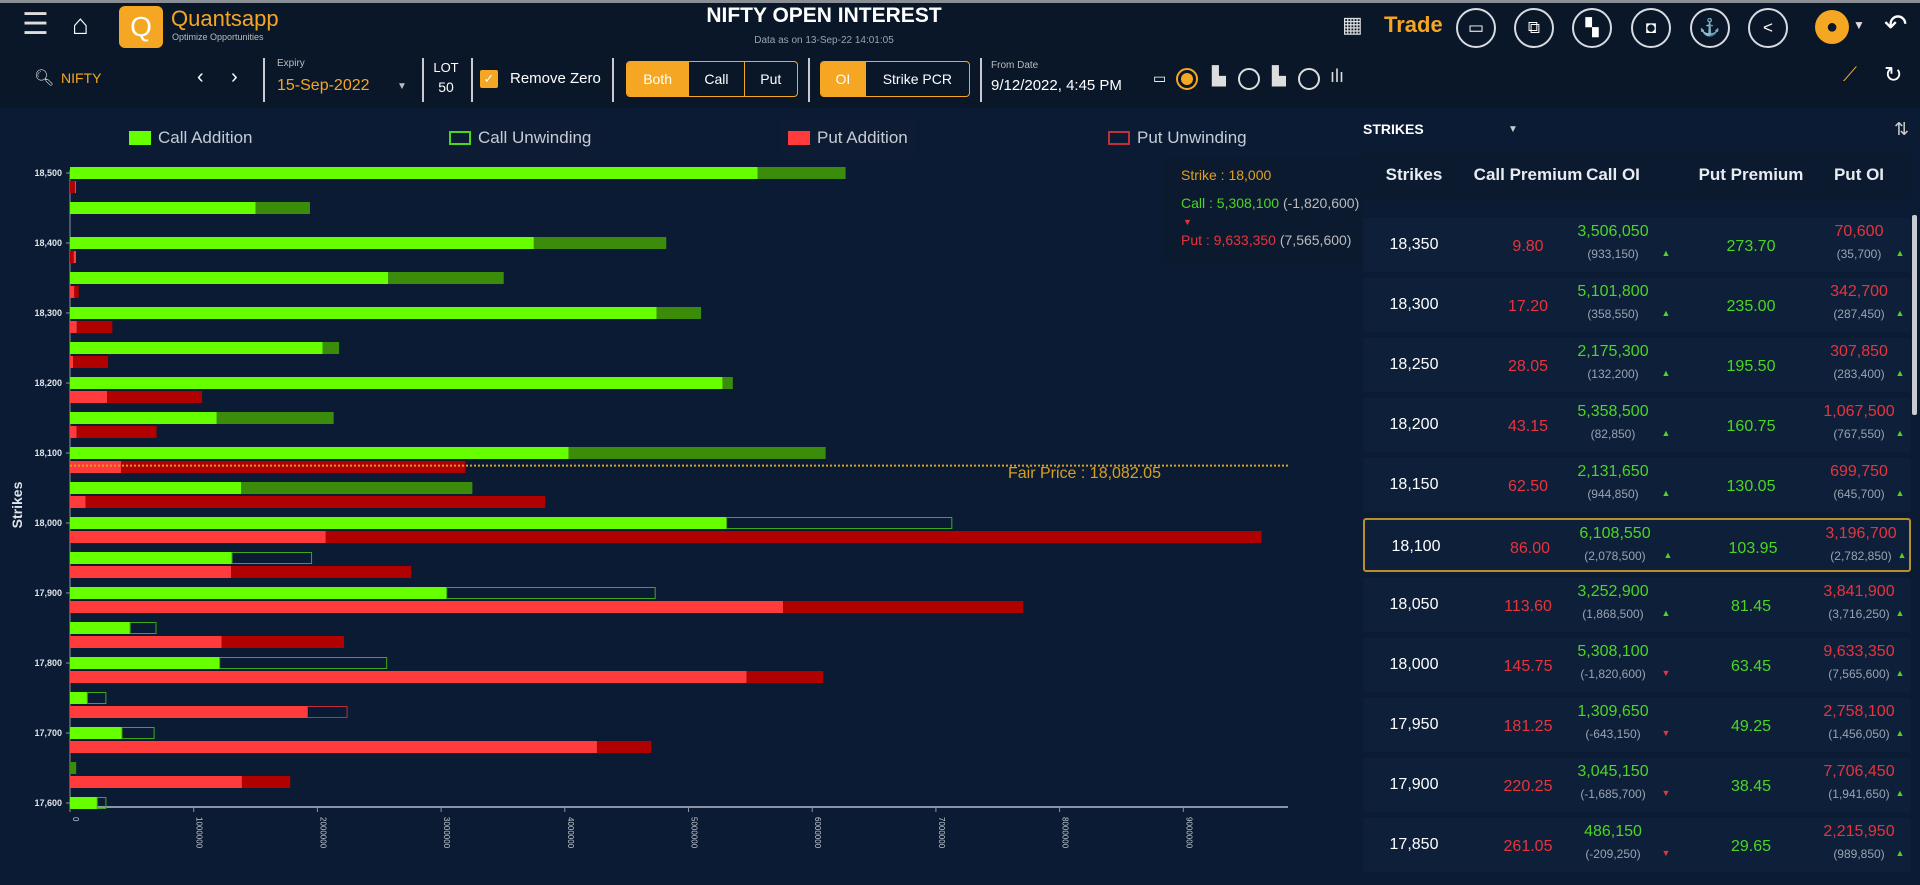  I want to click on grid-icon: ▦, so click(1352, 24).